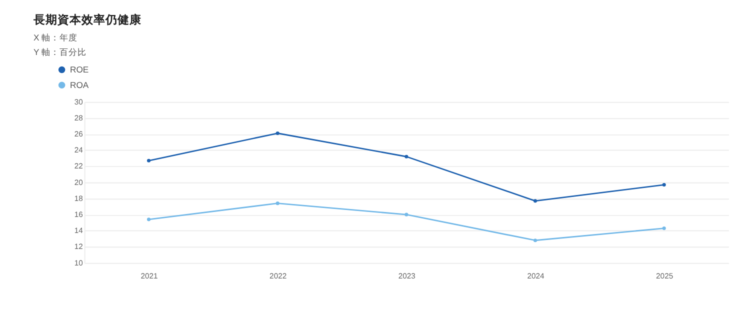 The image size is (740, 309). Describe the element at coordinates (78, 263) in the screenshot. I see `y-tick-label: 10` at that location.